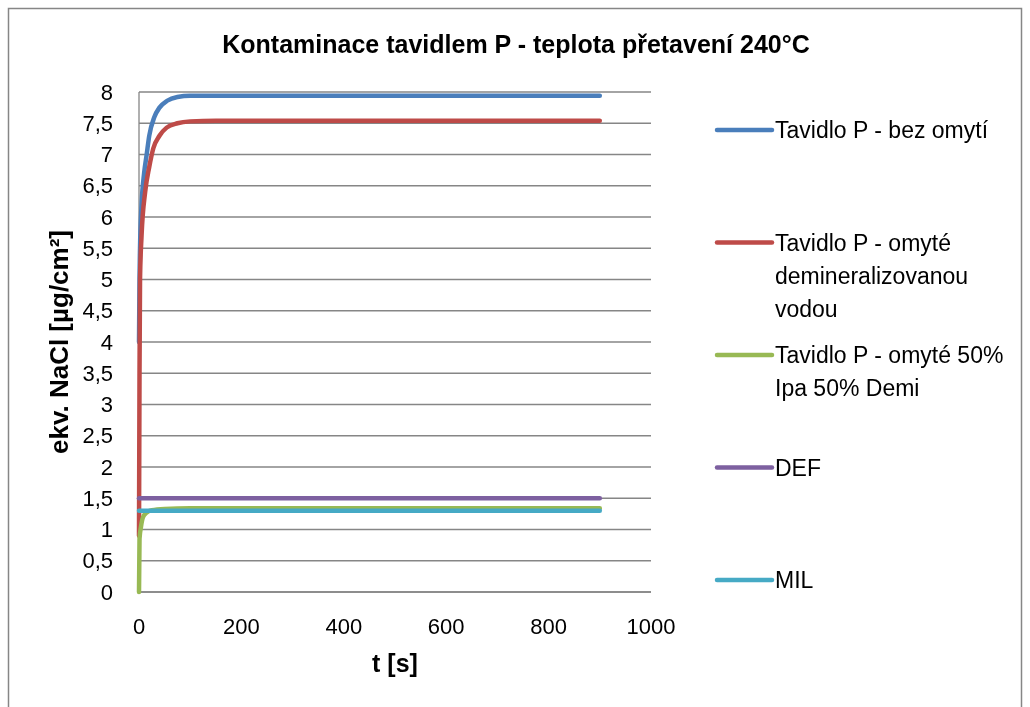 Image resolution: width=1030 pixels, height=707 pixels. Describe the element at coordinates (97, 436) in the screenshot. I see `y-tick-label: 2,5` at that location.